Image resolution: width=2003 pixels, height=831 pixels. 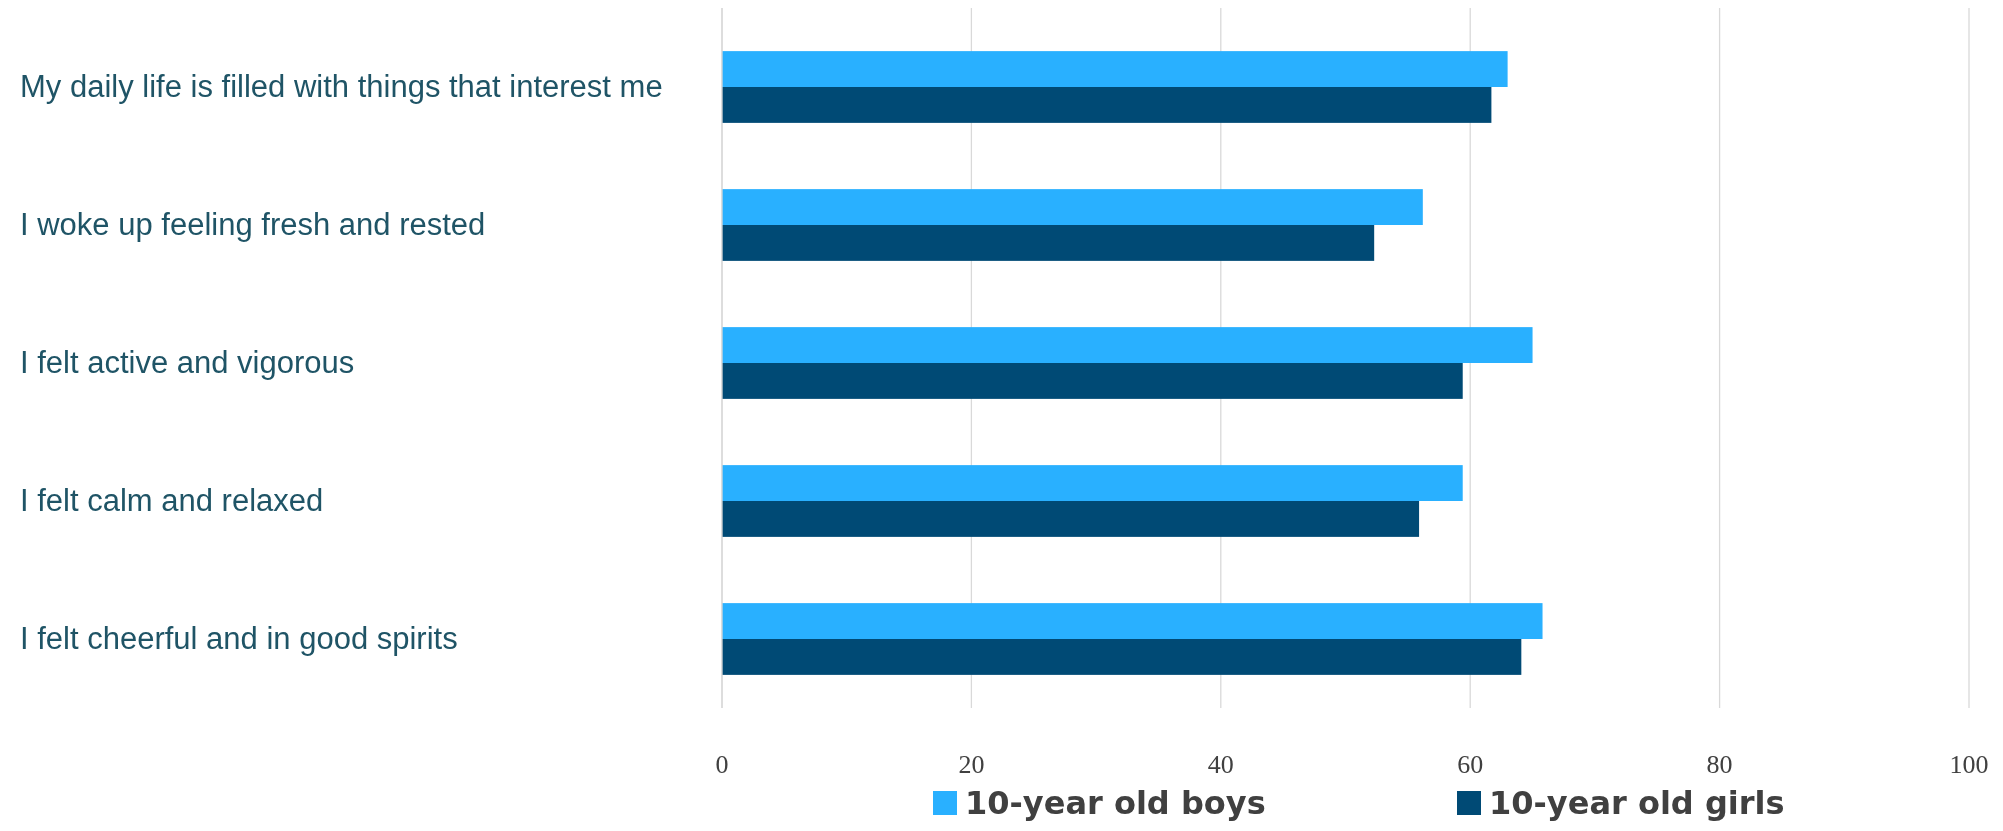 I want to click on y-tick-label: I woke up feeling fresh and rested, so click(x=253, y=224).